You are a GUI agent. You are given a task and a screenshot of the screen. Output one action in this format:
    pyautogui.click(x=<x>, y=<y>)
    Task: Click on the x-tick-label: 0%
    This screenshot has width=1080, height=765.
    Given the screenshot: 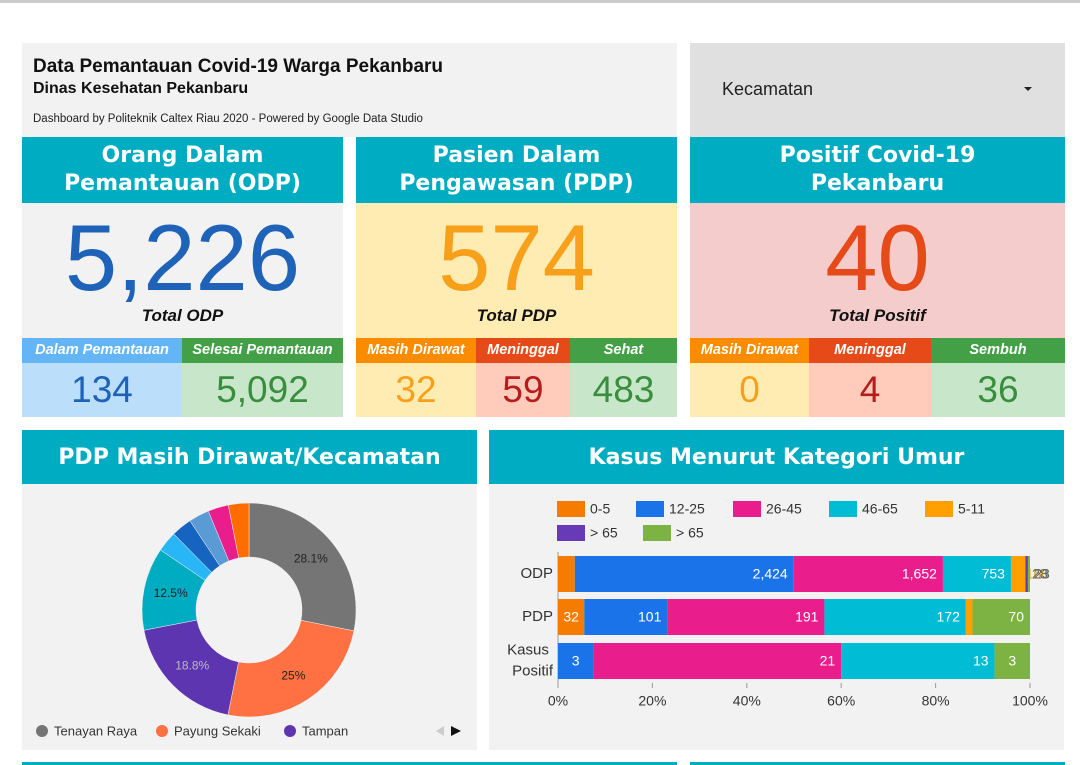 What is the action you would take?
    pyautogui.click(x=558, y=701)
    